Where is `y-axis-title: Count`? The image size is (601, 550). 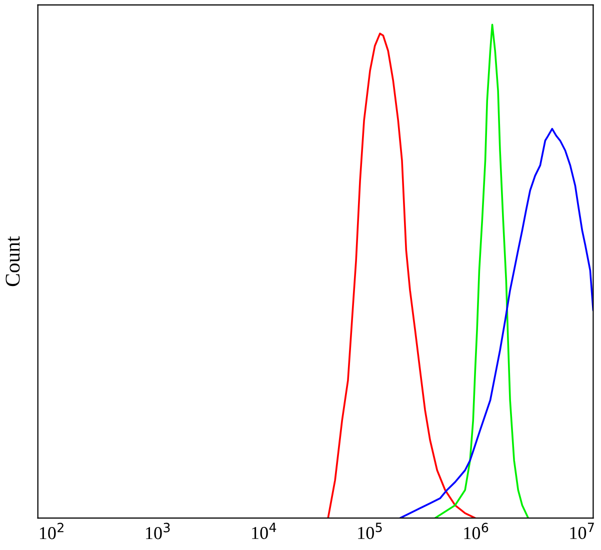
y-axis-title: Count is located at coordinates (13, 261).